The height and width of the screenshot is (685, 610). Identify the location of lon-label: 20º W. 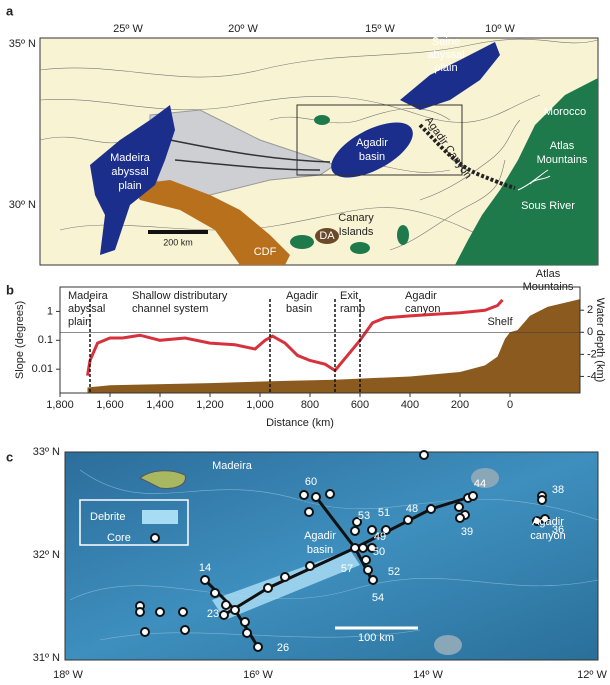
(243, 29).